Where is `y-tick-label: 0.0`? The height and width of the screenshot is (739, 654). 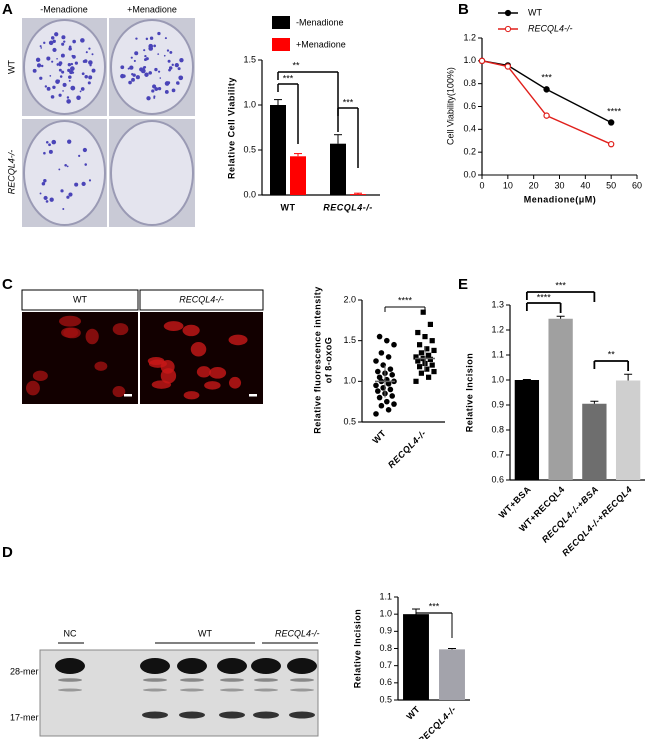
y-tick-label: 0.0 is located at coordinates (249, 194).